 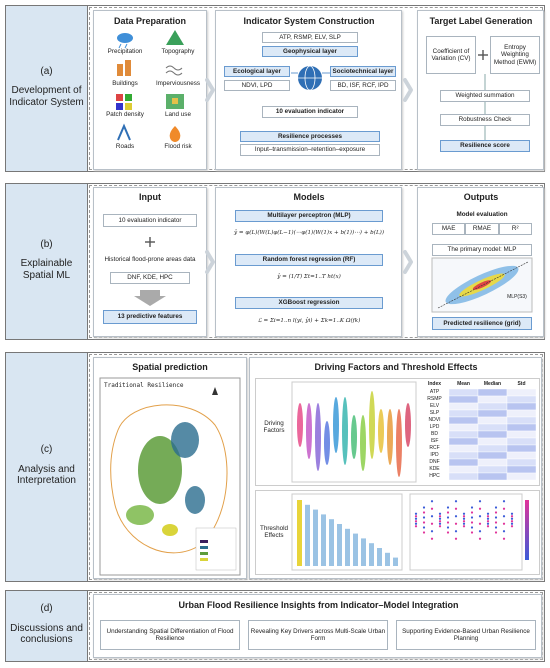 What do you see at coordinates (481, 196) in the screenshot?
I see `text: Outputs` at bounding box center [481, 196].